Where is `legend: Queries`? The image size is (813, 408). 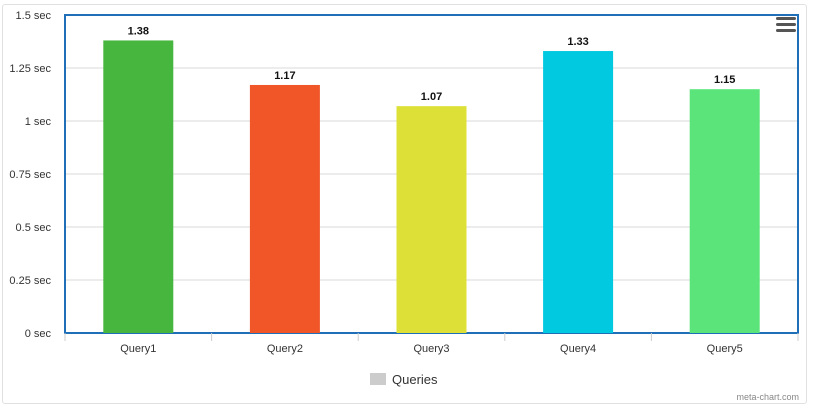 legend: Queries is located at coordinates (404, 379).